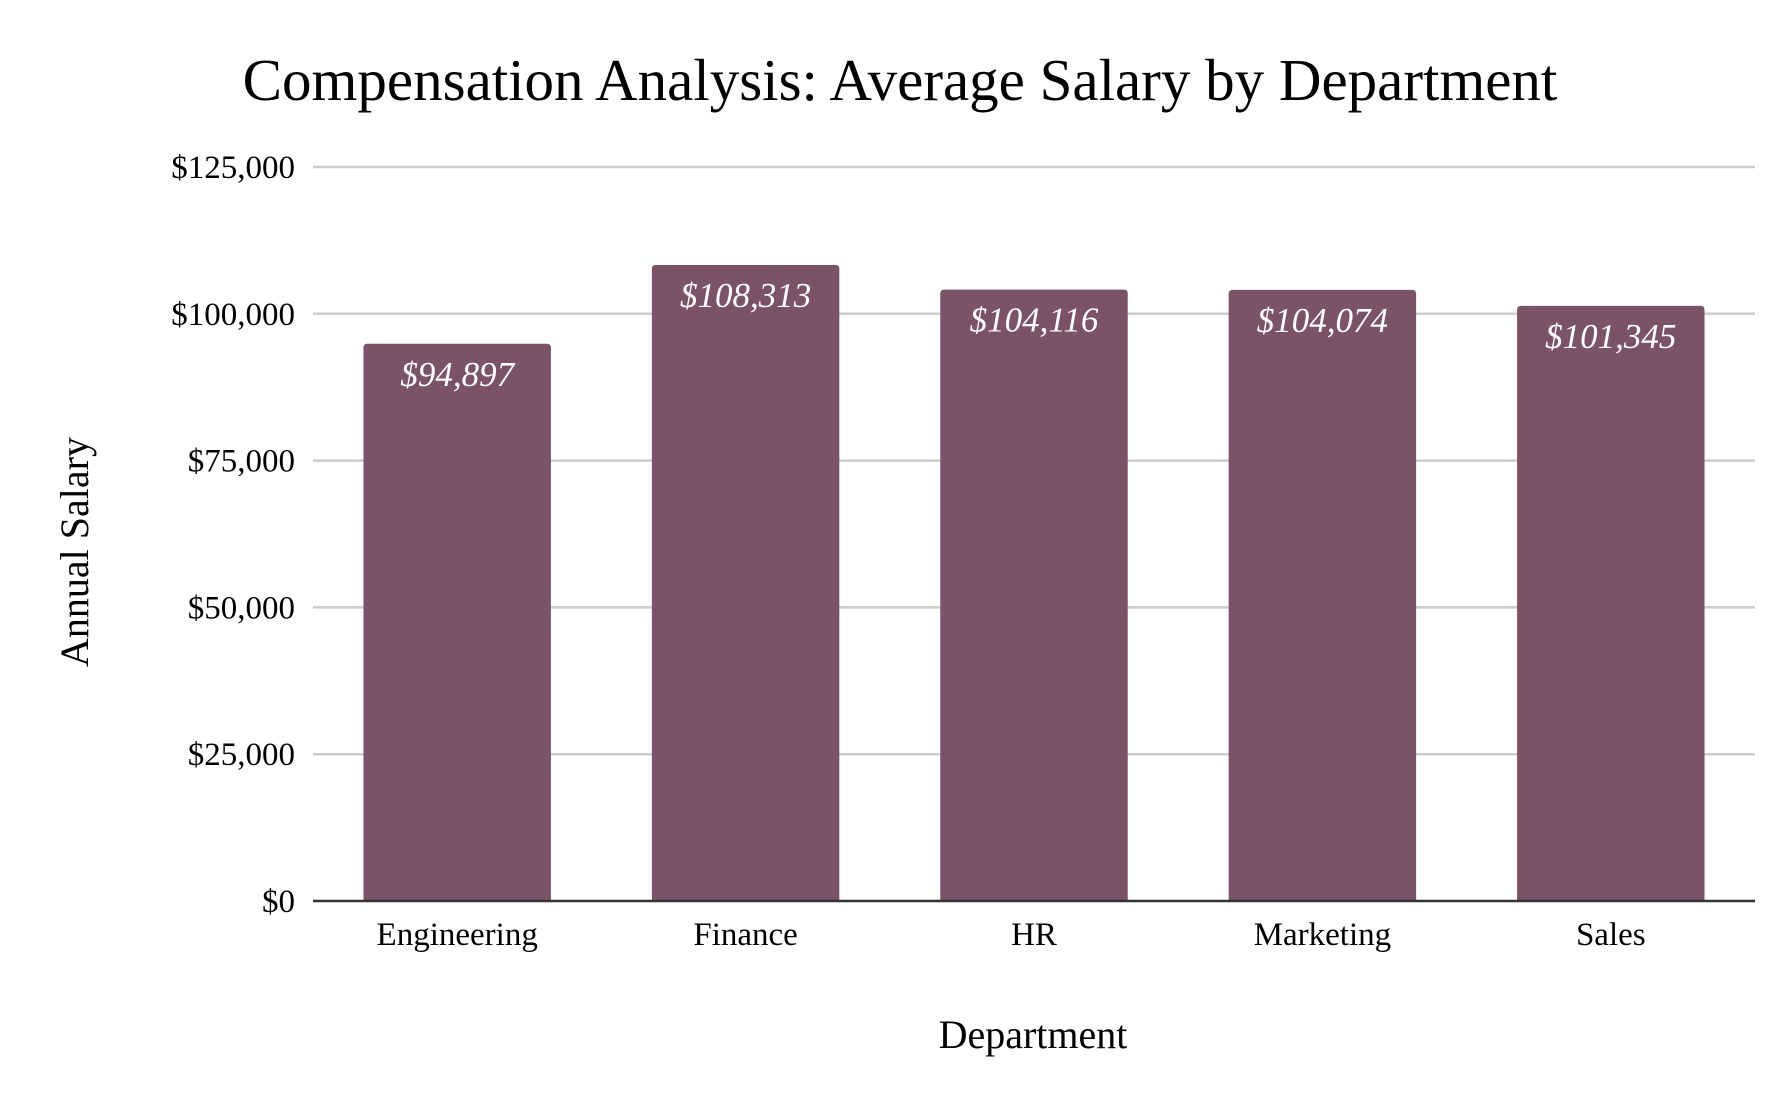 Image resolution: width=1788 pixels, height=1104 pixels. What do you see at coordinates (74, 552) in the screenshot?
I see `y-axis-title: Annual Salary` at bounding box center [74, 552].